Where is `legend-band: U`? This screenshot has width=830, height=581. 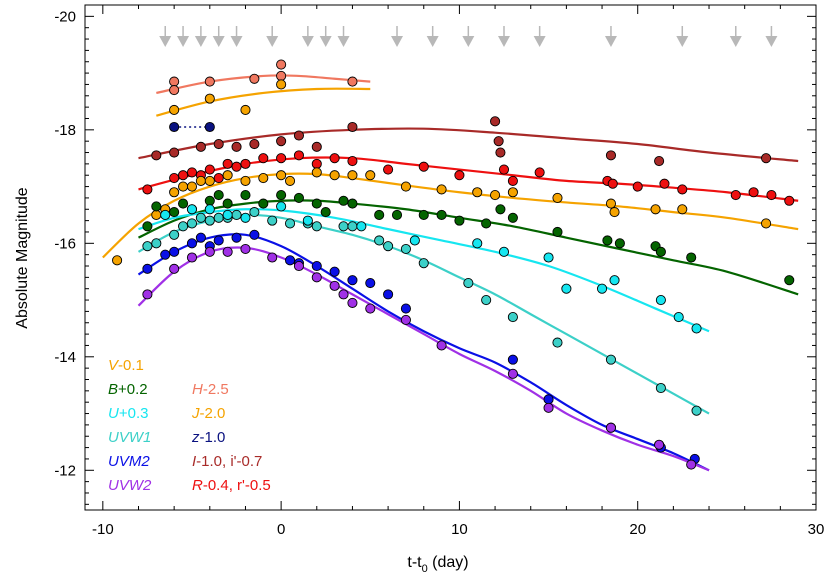
legend-band: U is located at coordinates (113, 413).